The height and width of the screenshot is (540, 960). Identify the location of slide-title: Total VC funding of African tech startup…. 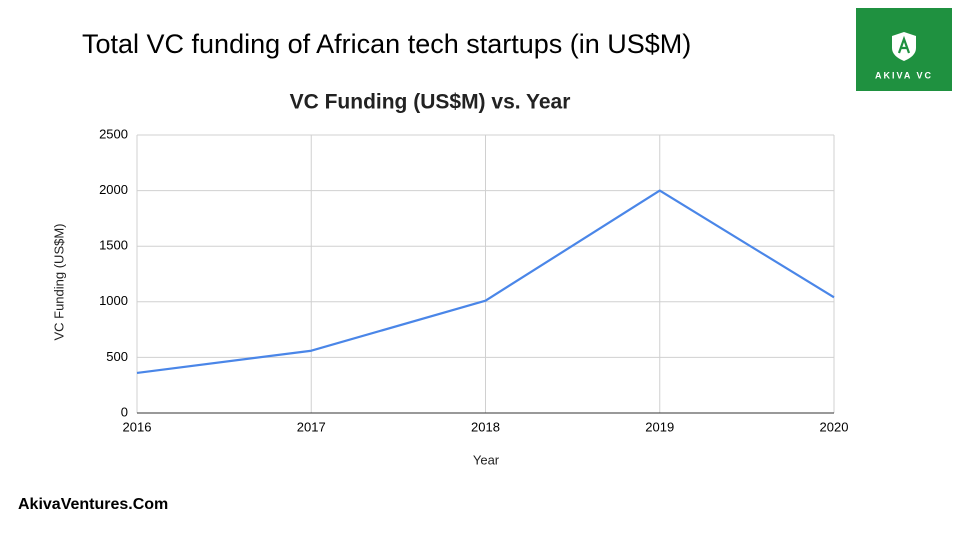
(386, 44).